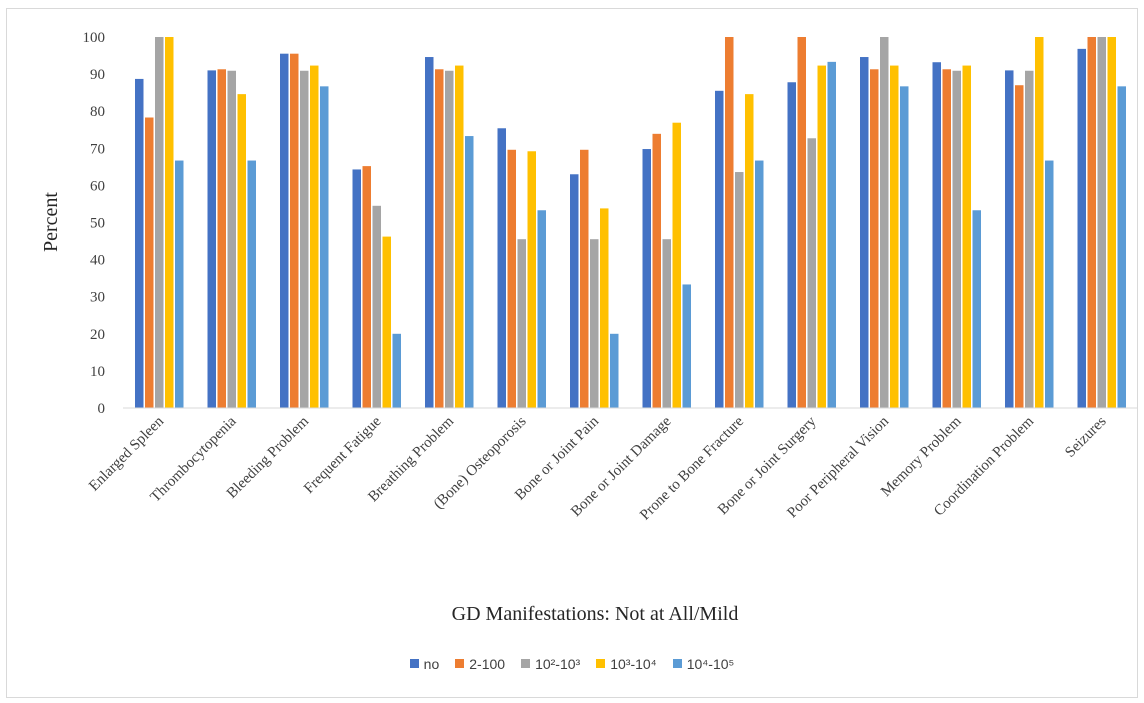  I want to click on y-tick-label: 60, so click(97, 186).